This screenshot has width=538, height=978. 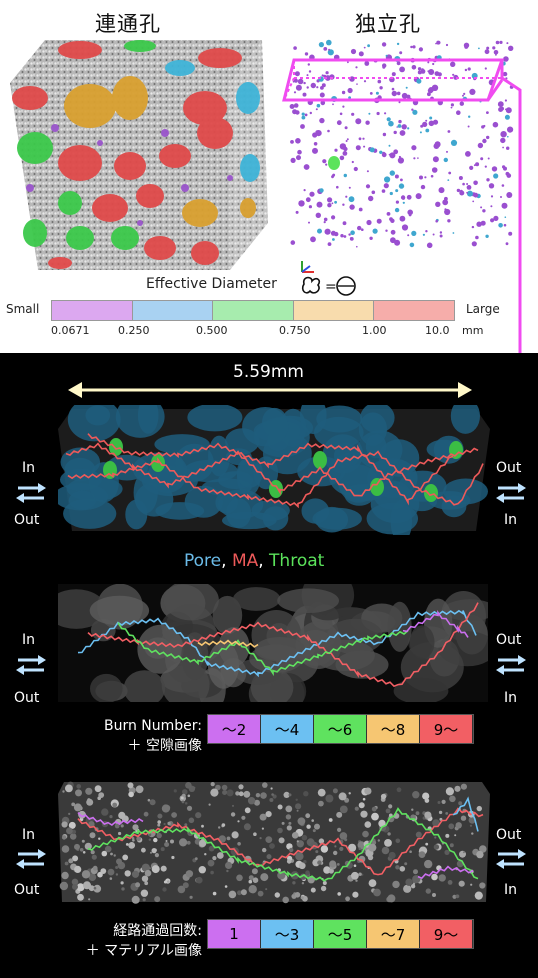 I want to click on path-count-legend-item: 〜7, so click(x=393, y=934).